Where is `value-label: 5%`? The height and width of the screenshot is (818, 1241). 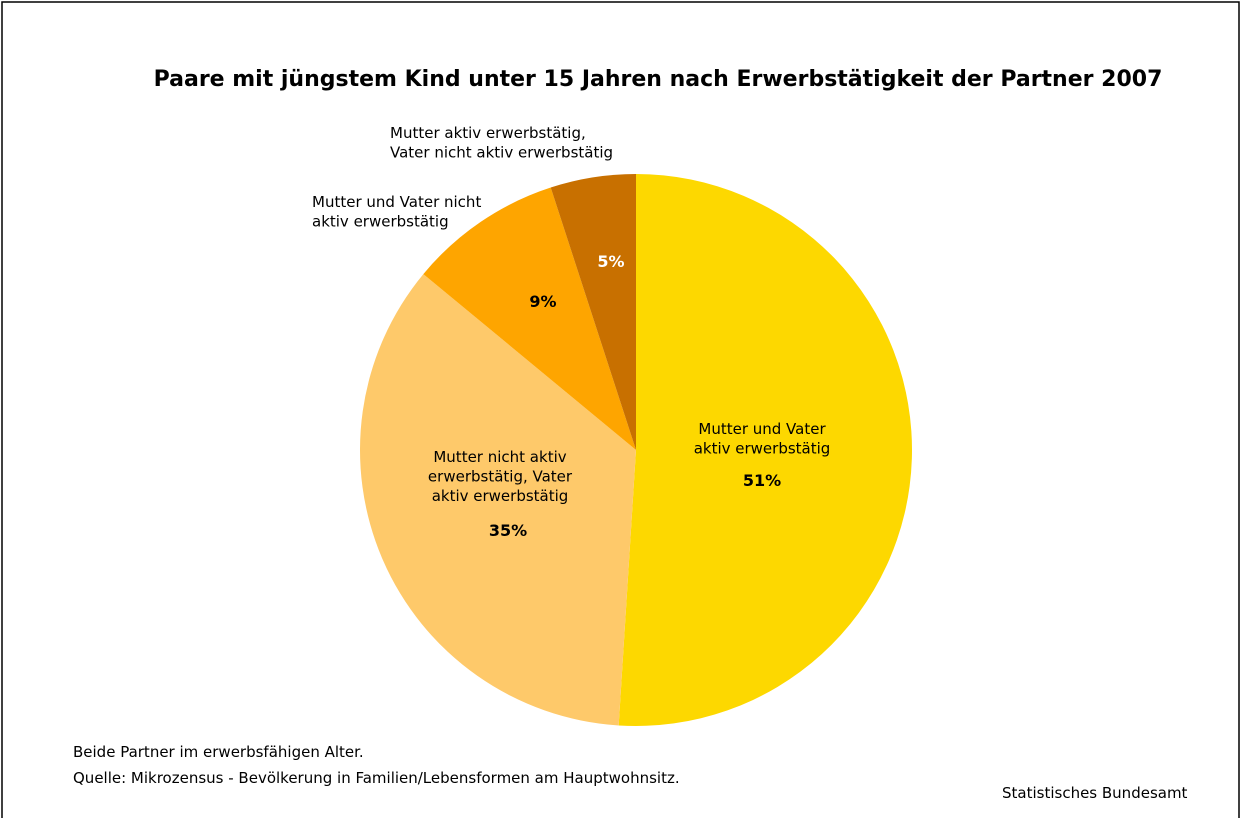 value-label: 5% is located at coordinates (610, 261).